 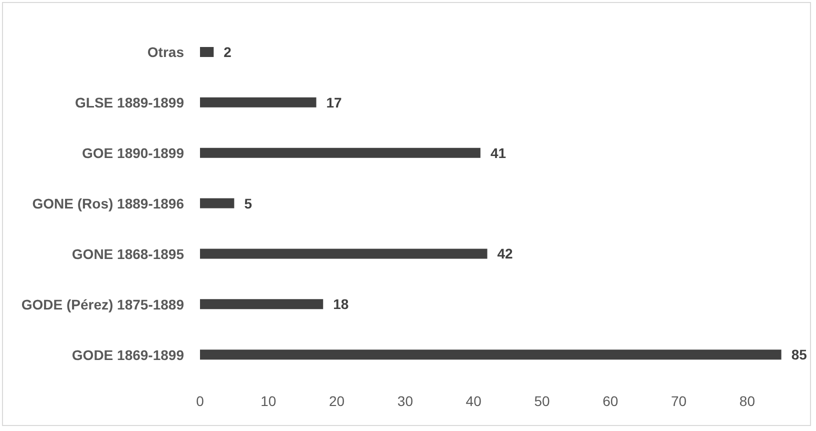 I want to click on y-tick-label: Otras, so click(x=165, y=52).